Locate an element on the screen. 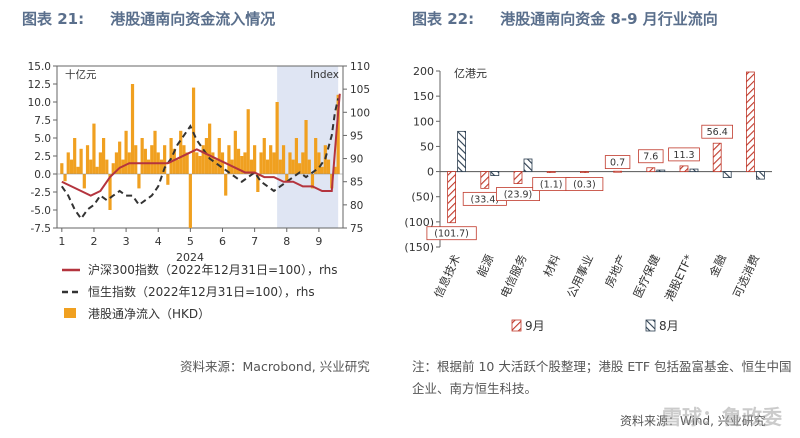 This screenshot has width=800, height=438. y-left-tick-label: 5.0 is located at coordinates (42, 139).